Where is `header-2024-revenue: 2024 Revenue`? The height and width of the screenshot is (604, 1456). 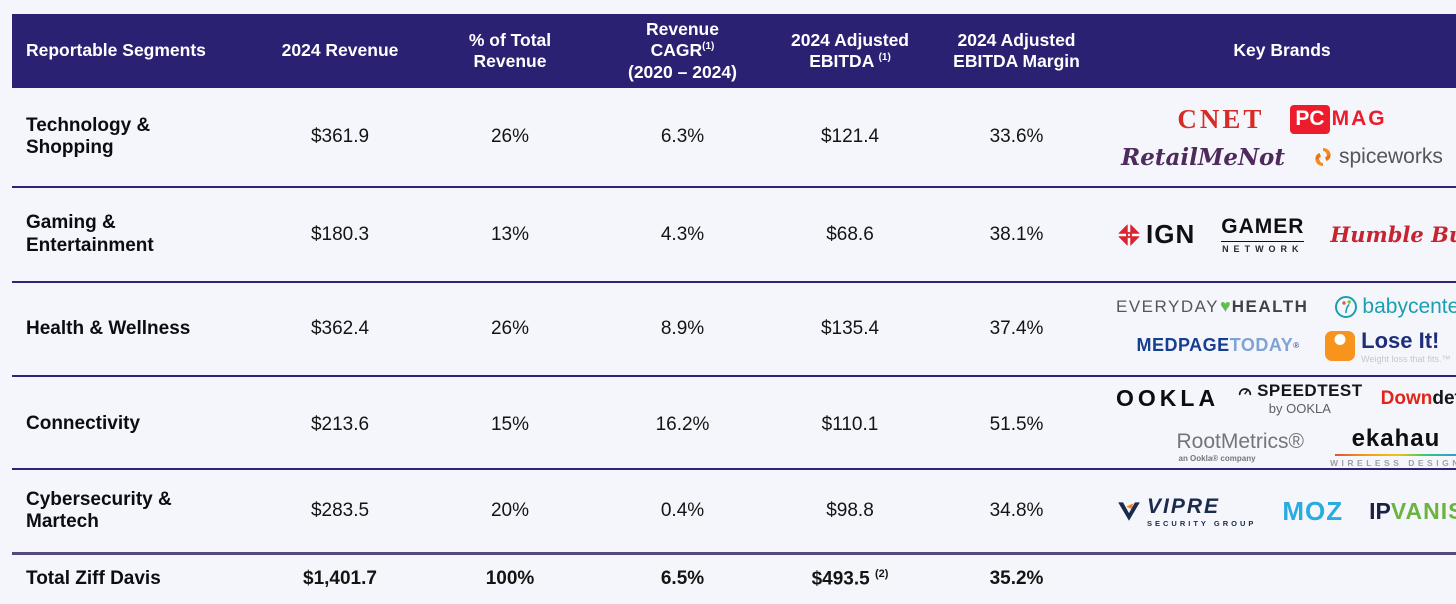 header-2024-revenue: 2024 Revenue is located at coordinates (340, 50).